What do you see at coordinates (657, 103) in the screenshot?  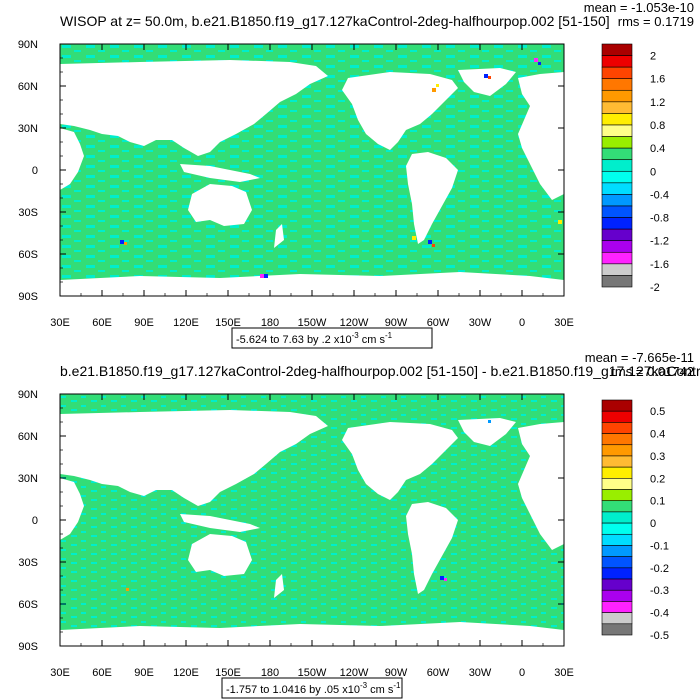 I see `colorbar-label: 1.2` at bounding box center [657, 103].